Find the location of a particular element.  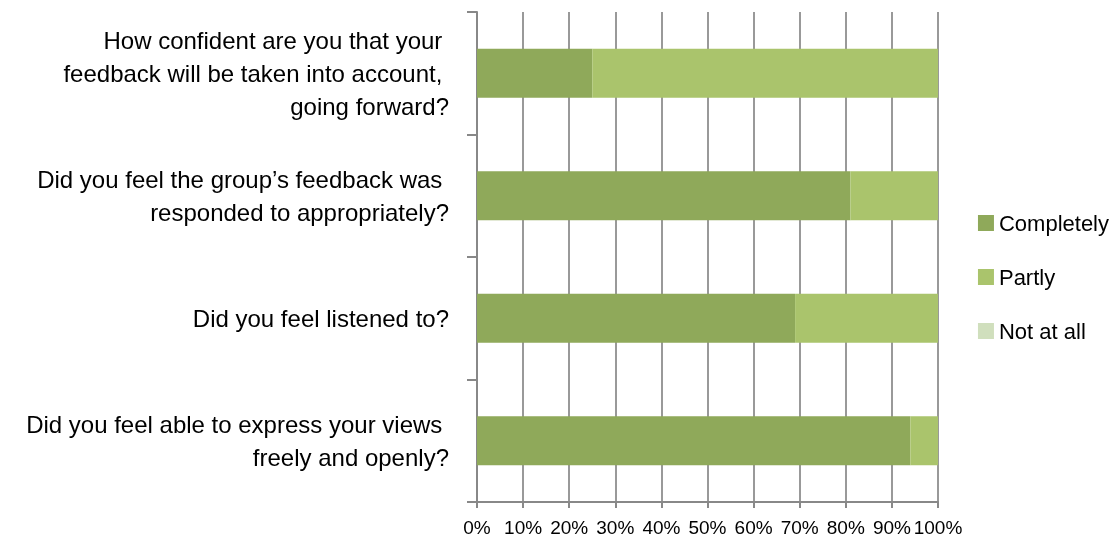

x-tick-label: 100% is located at coordinates (938, 527).